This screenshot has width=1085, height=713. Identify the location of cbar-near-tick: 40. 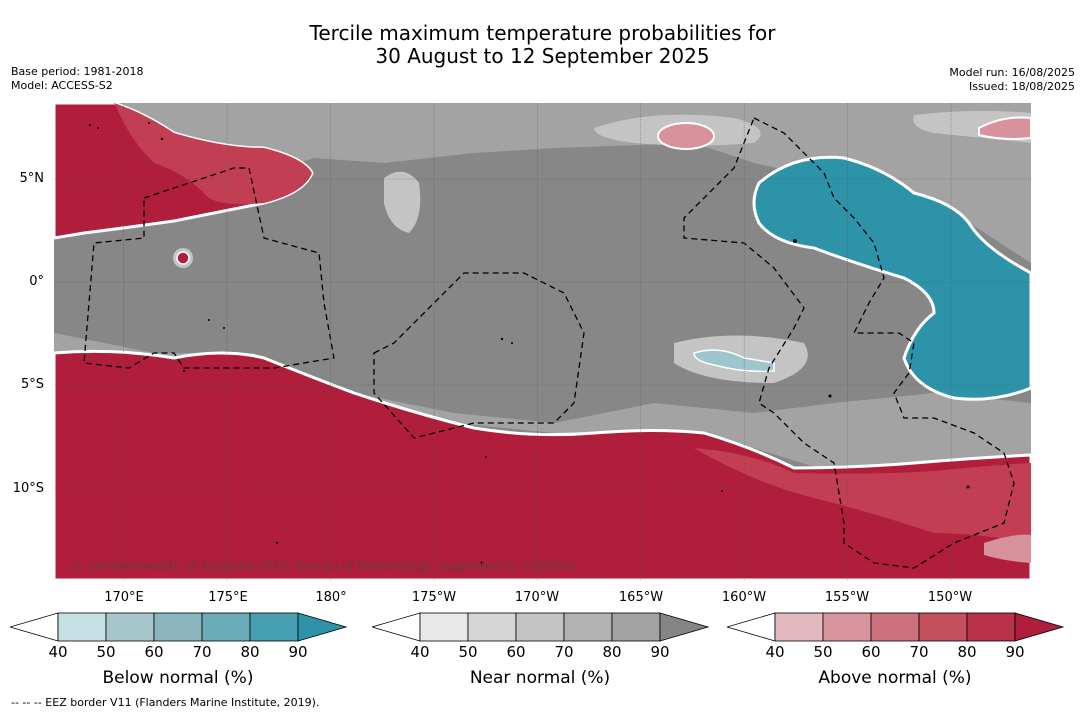
(420, 652).